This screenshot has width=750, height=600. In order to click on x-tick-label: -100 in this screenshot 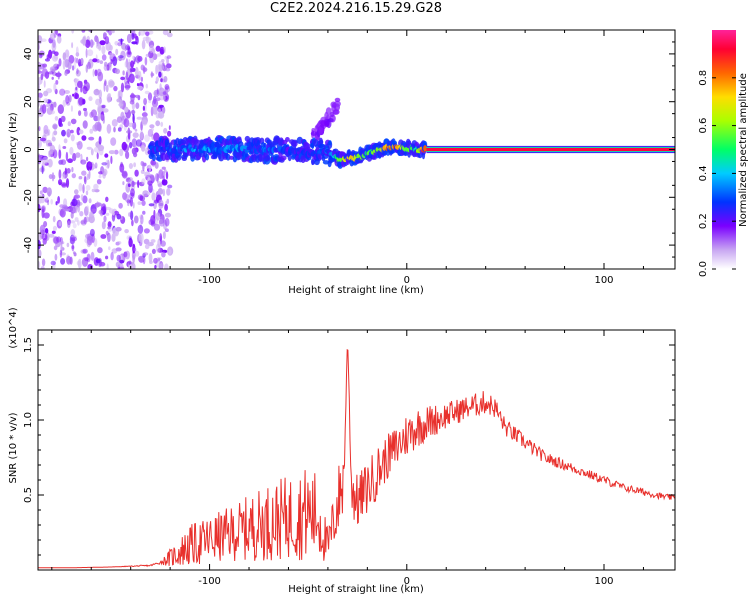, I will do `click(209, 280)`.